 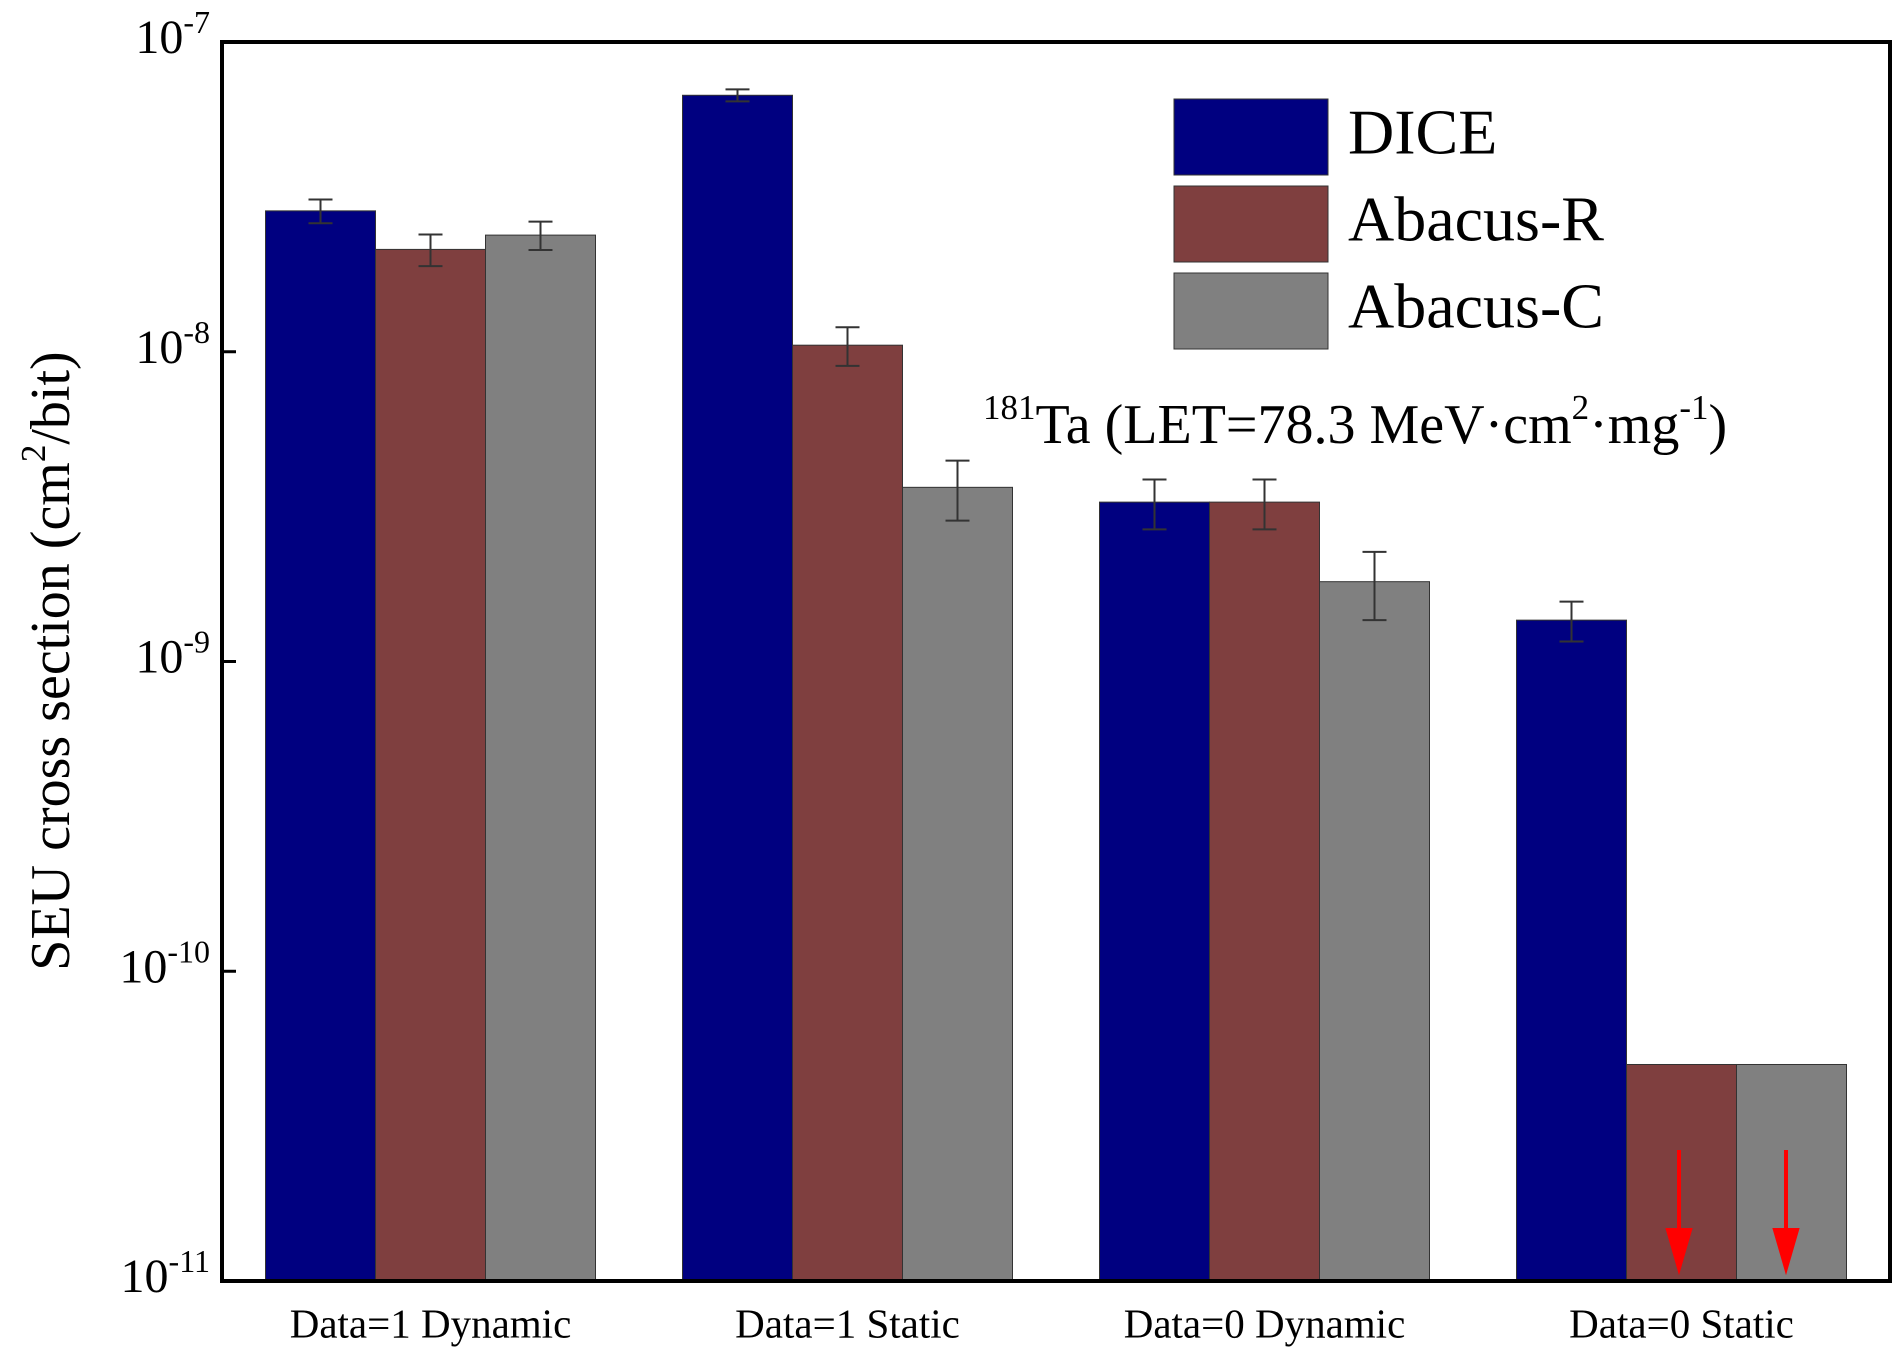 I want to click on legend-label: Abacus-R, so click(x=1476, y=219).